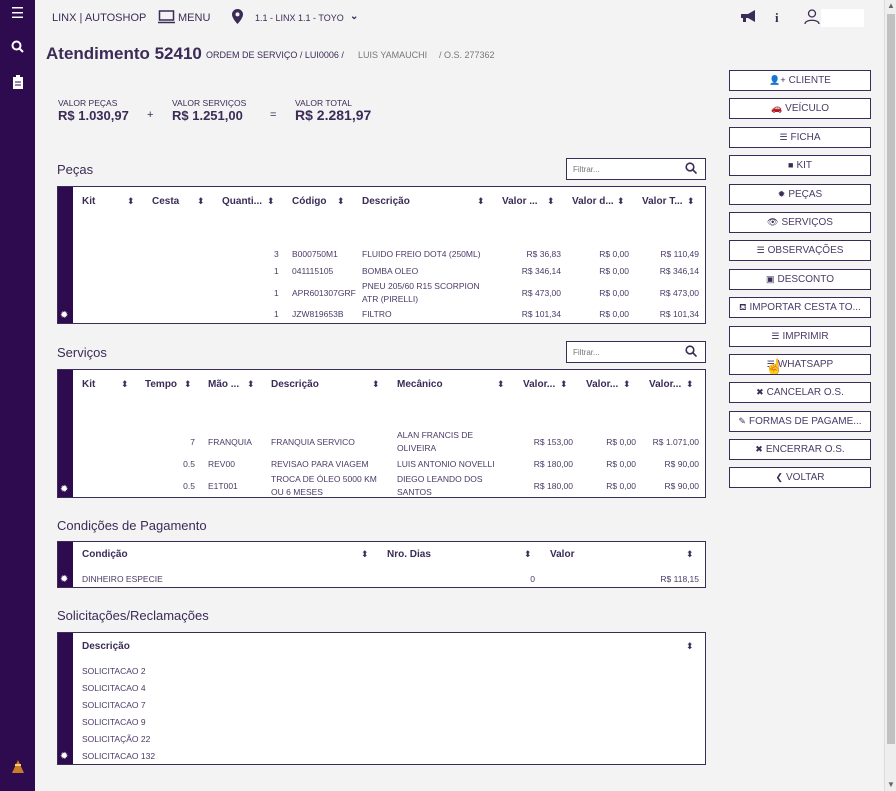 Image resolution: width=896 pixels, height=791 pixels. Describe the element at coordinates (114, 688) in the screenshot. I see `list-item: SOLICITACAO 4` at that location.